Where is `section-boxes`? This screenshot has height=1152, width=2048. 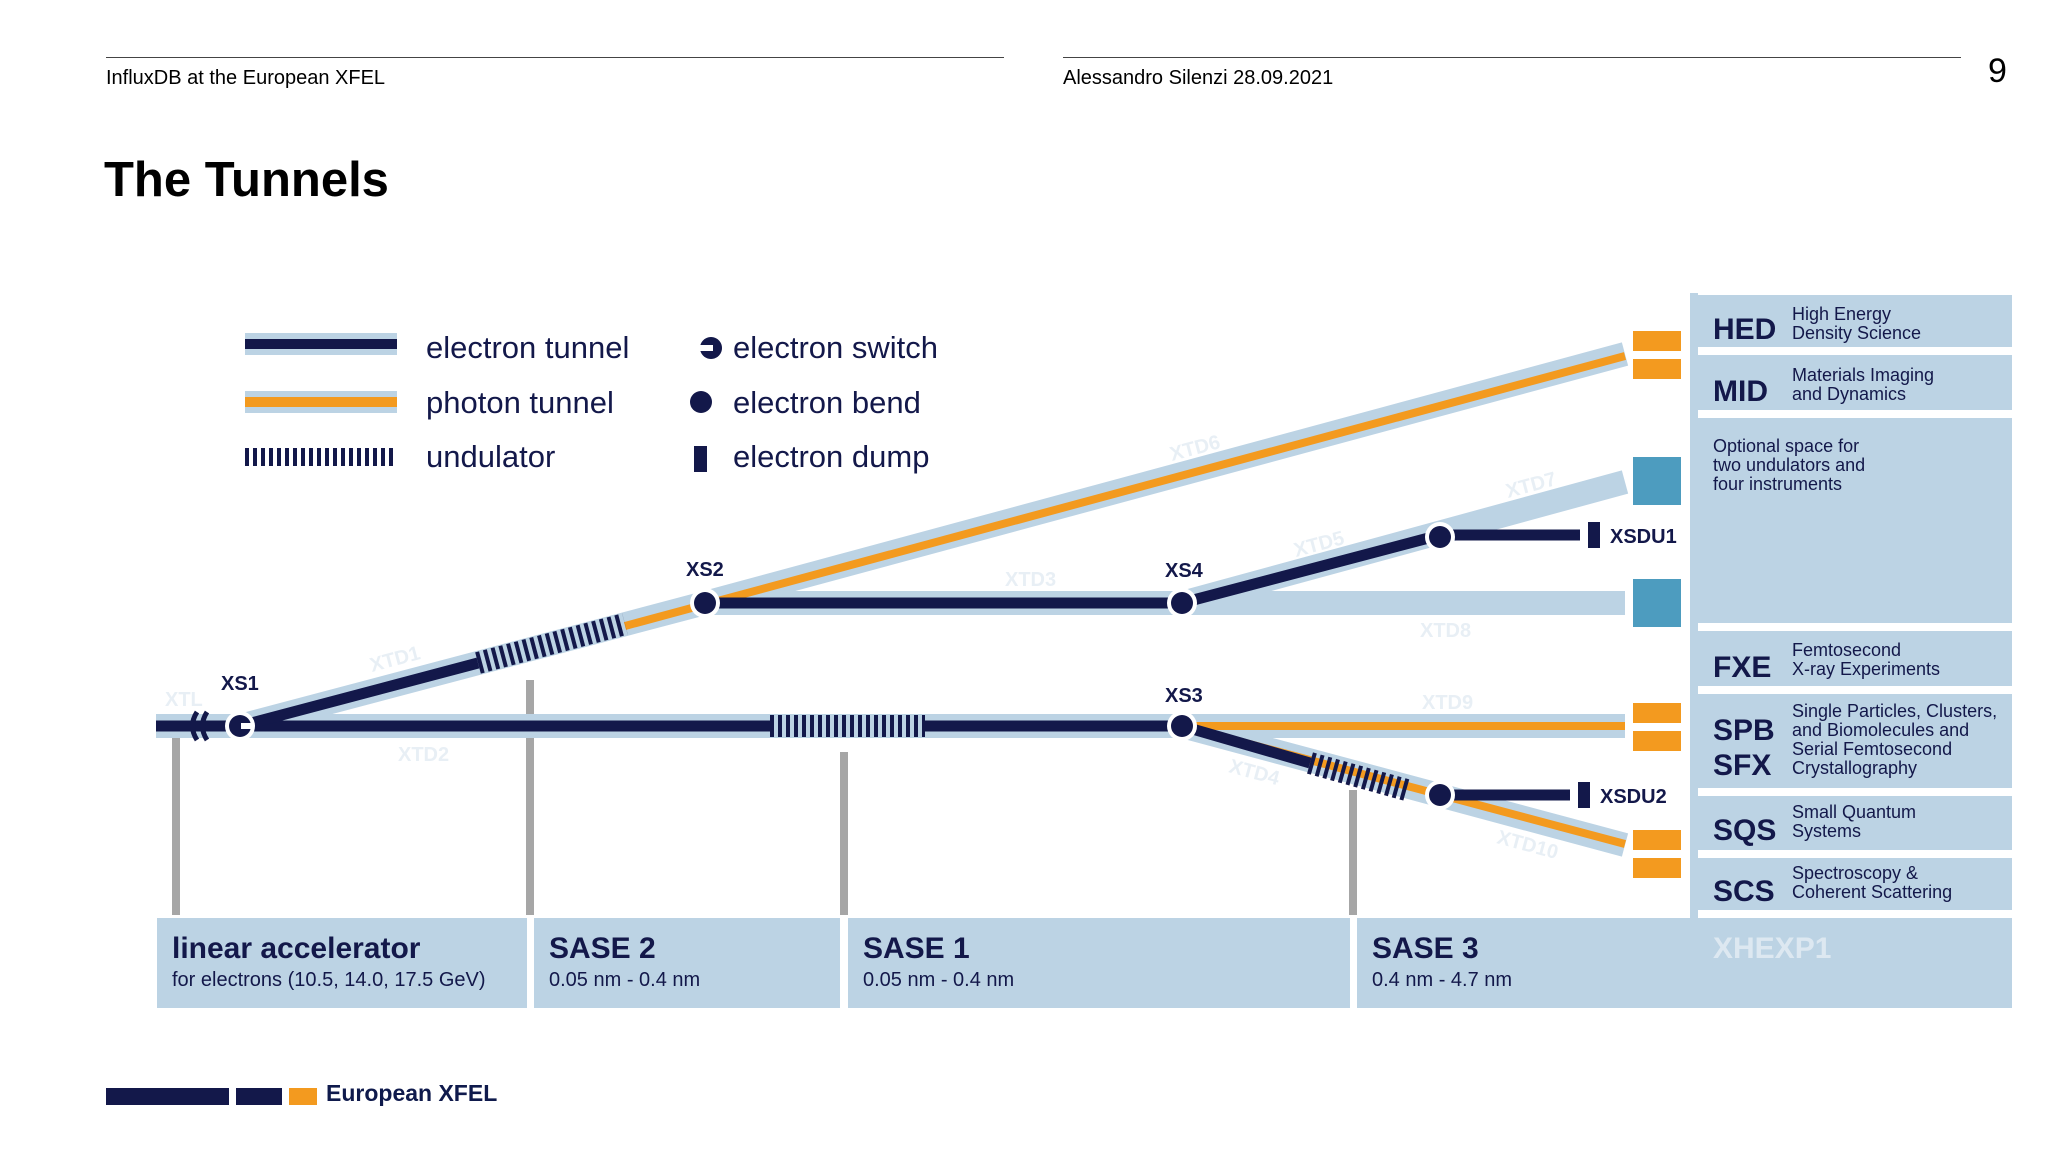
section-boxes is located at coordinates (1084, 963).